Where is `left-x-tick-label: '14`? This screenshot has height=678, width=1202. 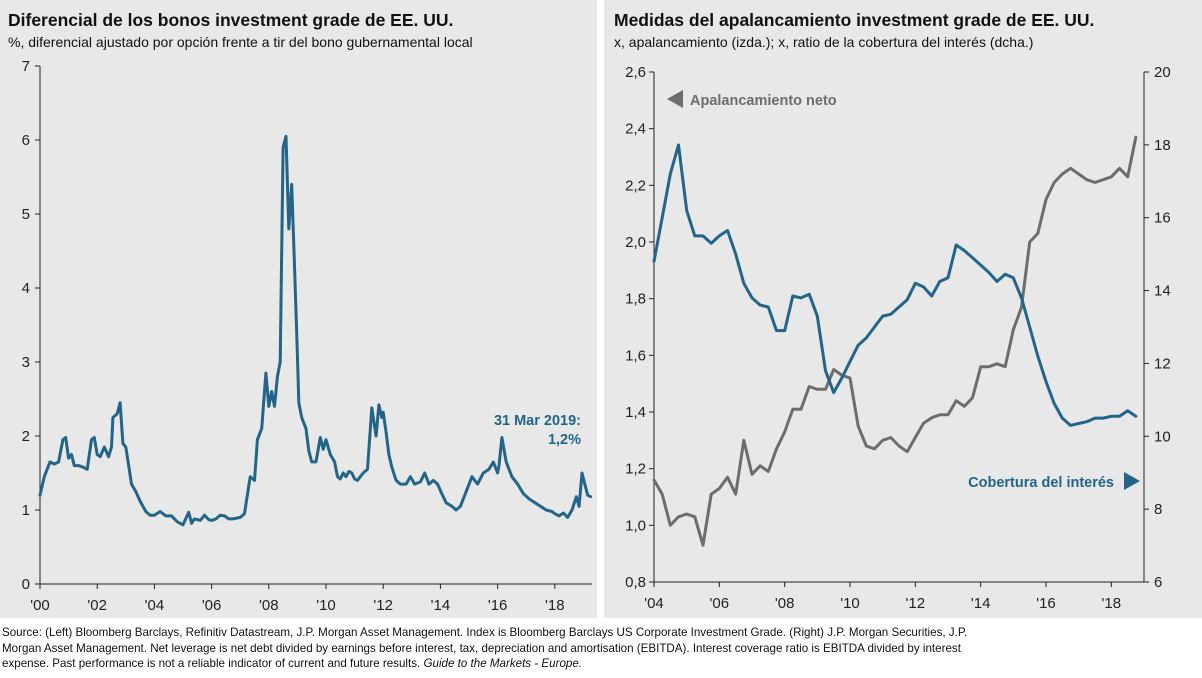 left-x-tick-label: '14 is located at coordinates (441, 605).